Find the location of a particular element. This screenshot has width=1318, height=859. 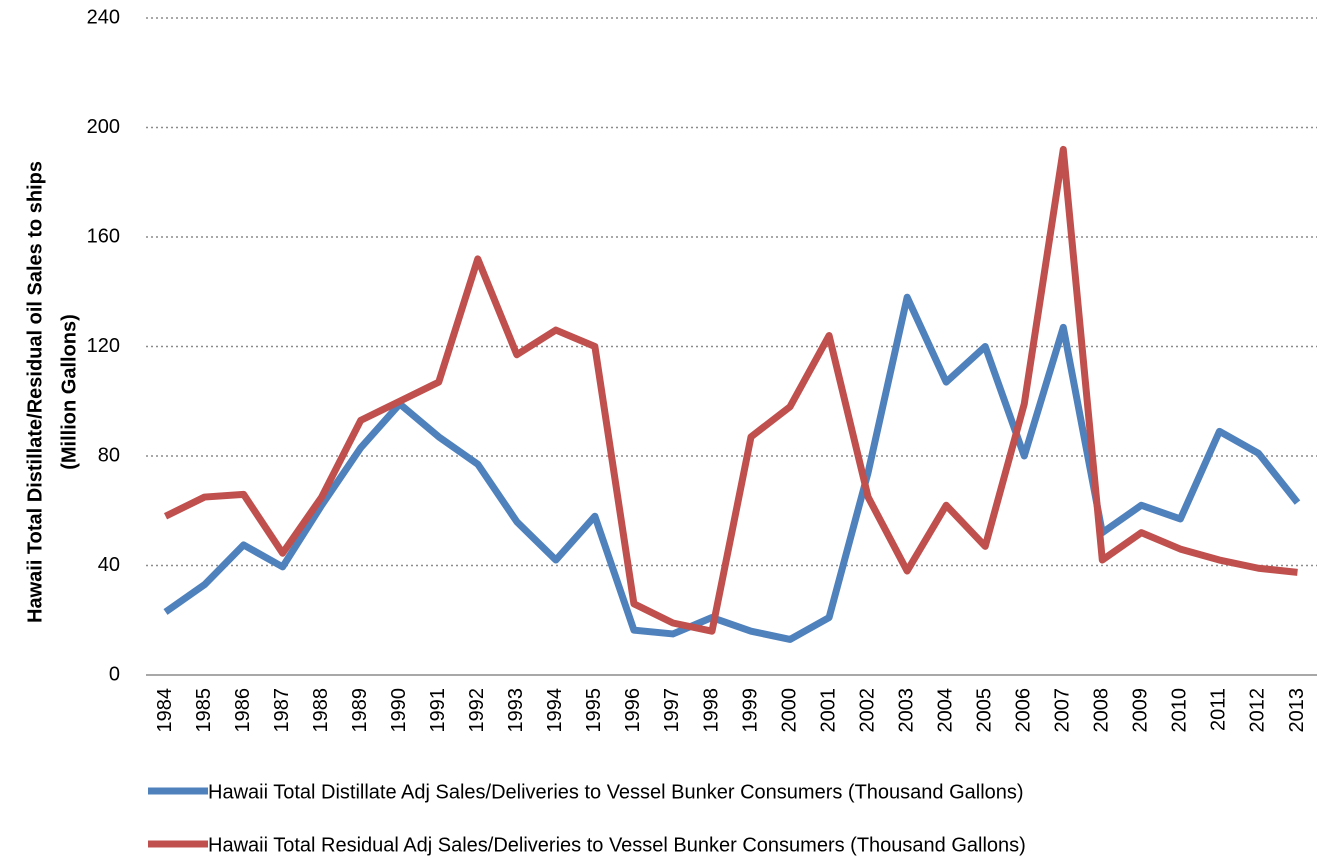

x-tick-label: 1998 is located at coordinates (711, 710).